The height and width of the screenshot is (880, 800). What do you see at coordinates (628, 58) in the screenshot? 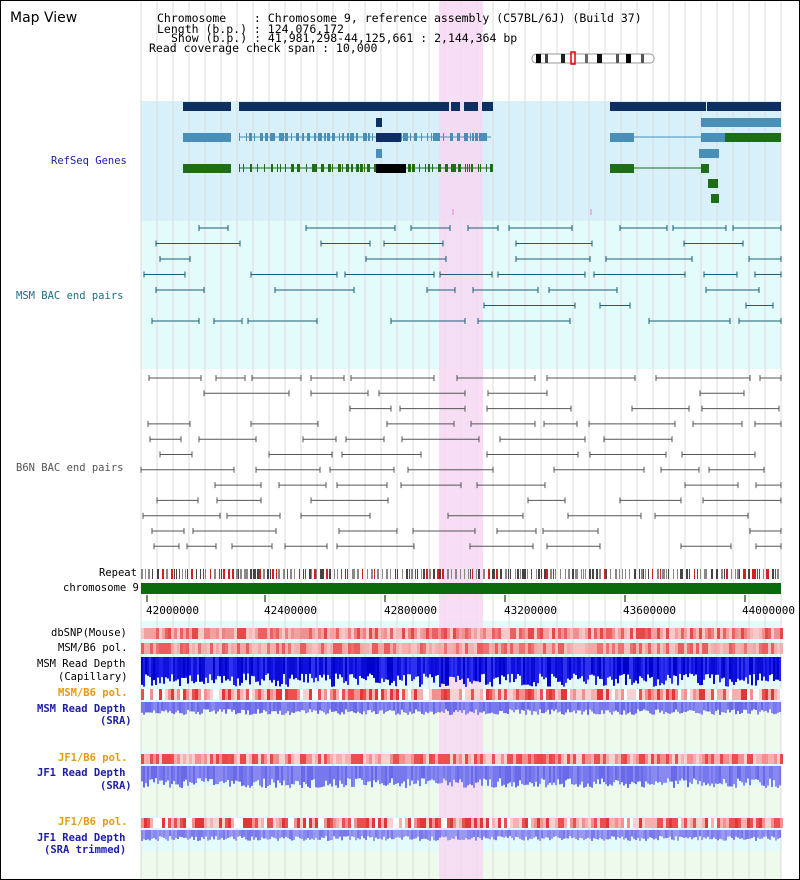
I see `ideogram-band` at bounding box center [628, 58].